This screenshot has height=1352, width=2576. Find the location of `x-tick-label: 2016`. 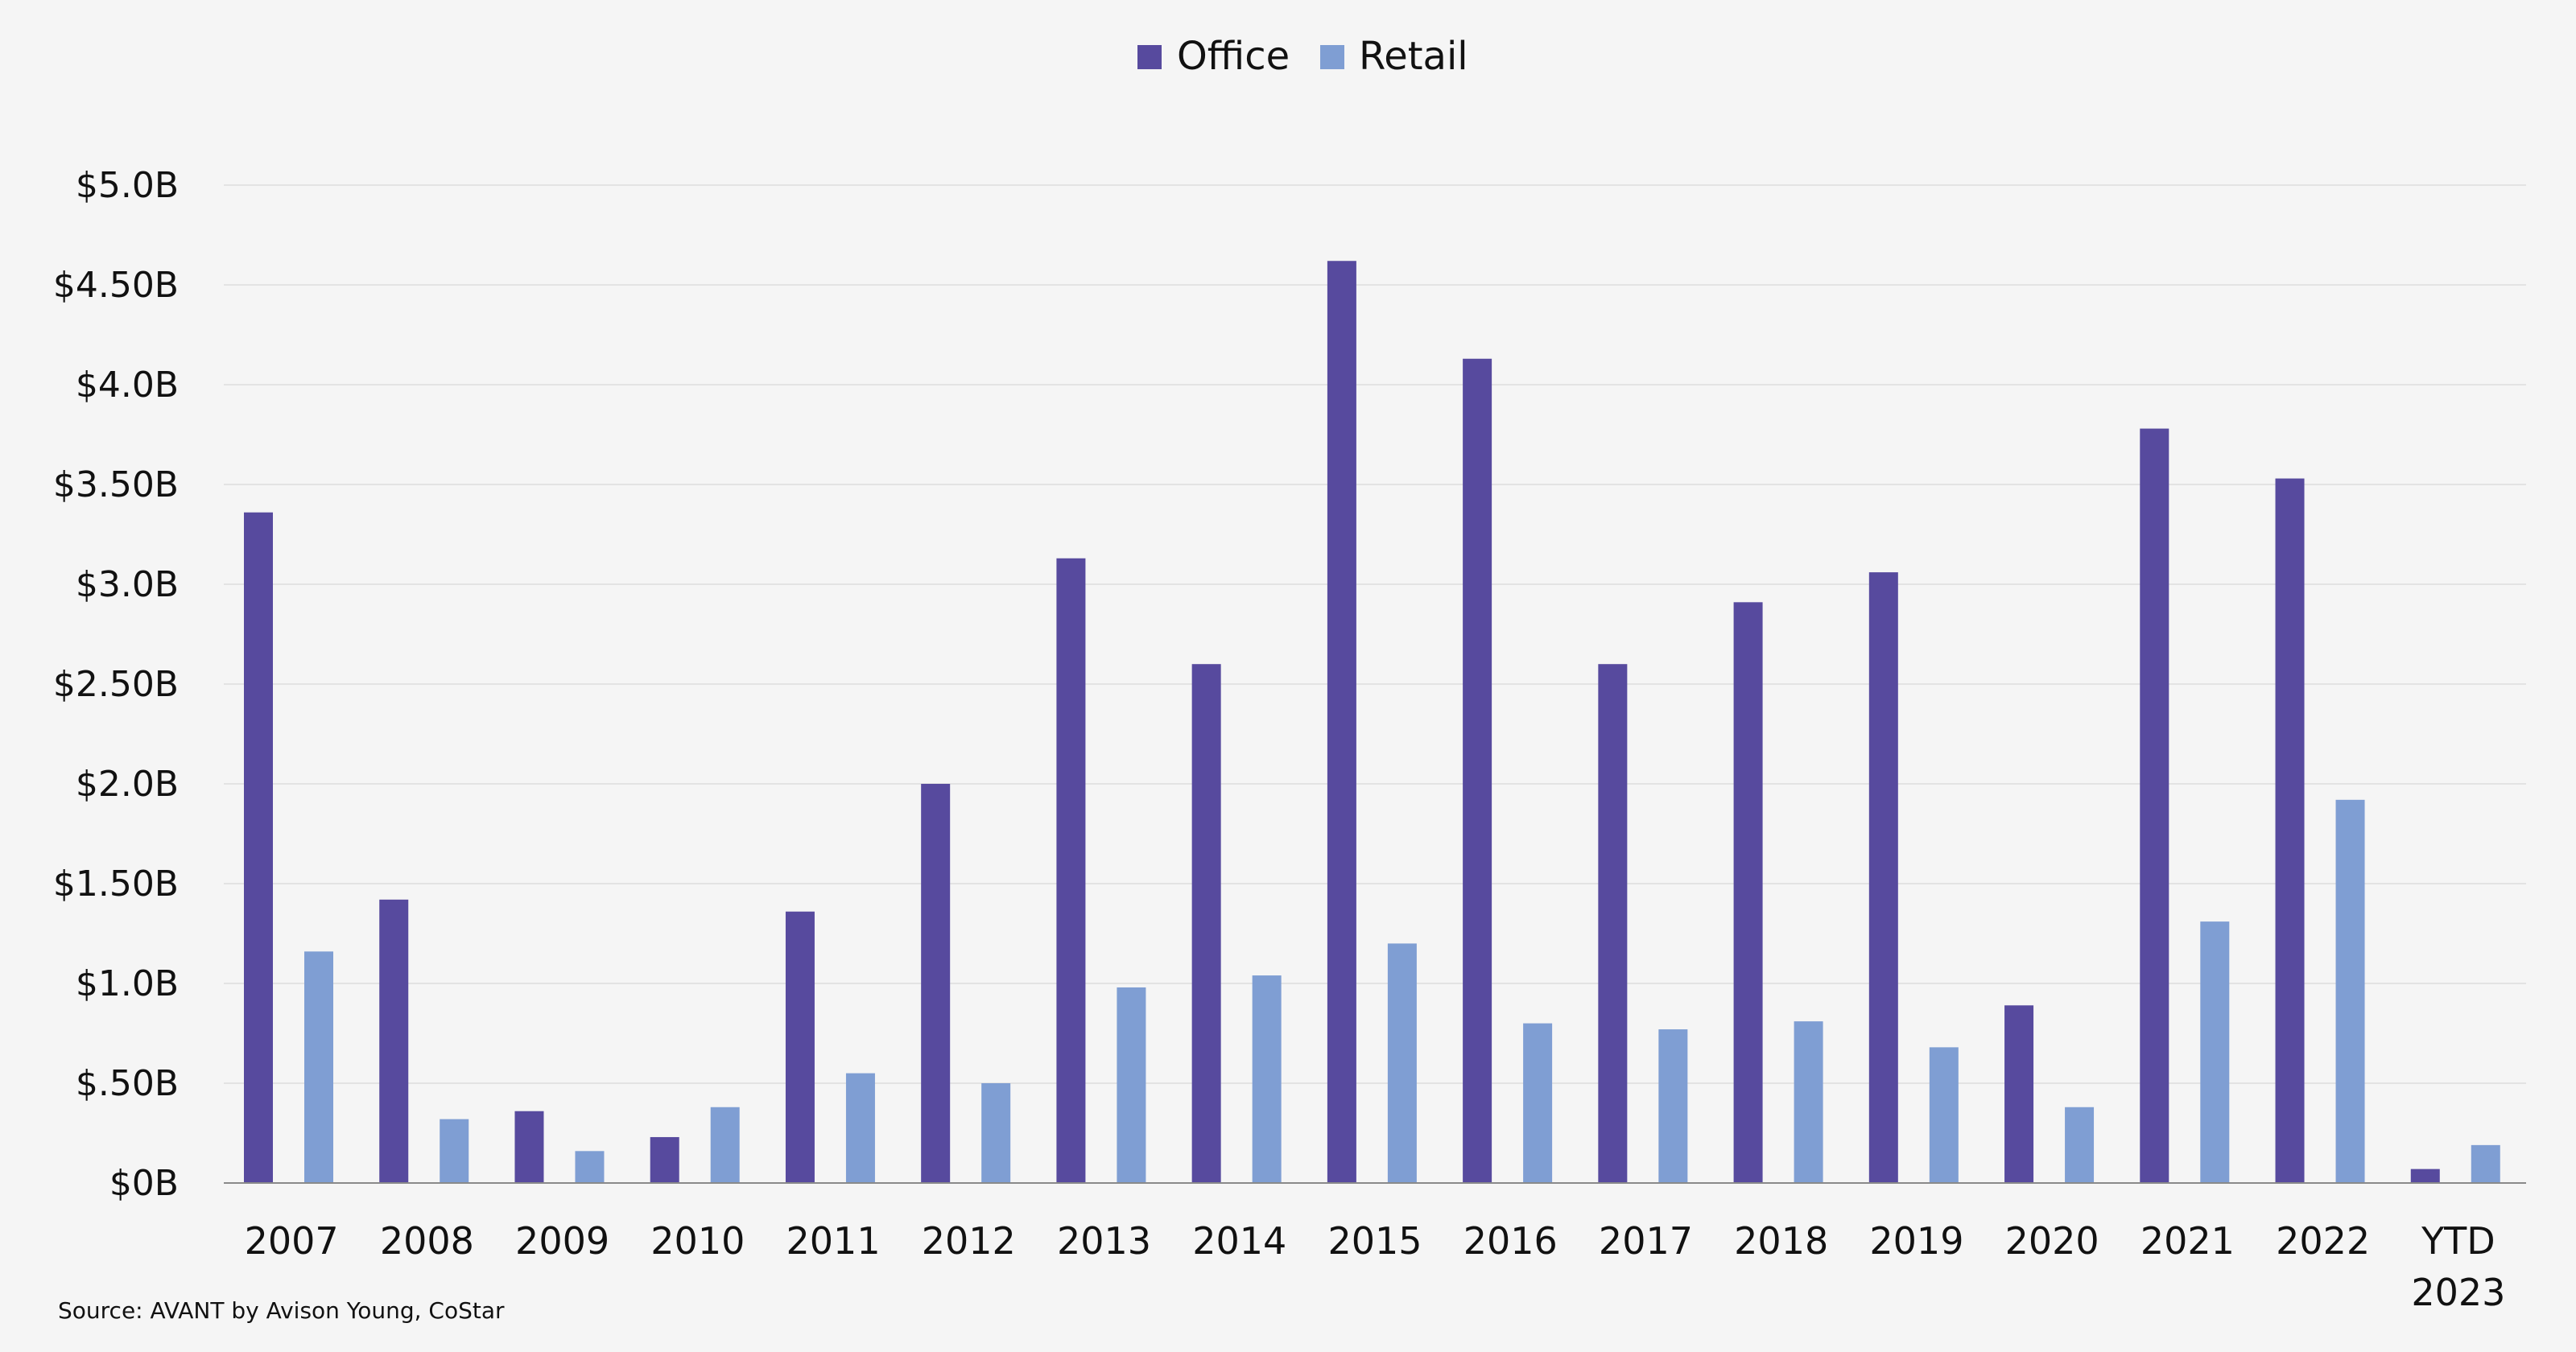

x-tick-label: 2016 is located at coordinates (1510, 1241).